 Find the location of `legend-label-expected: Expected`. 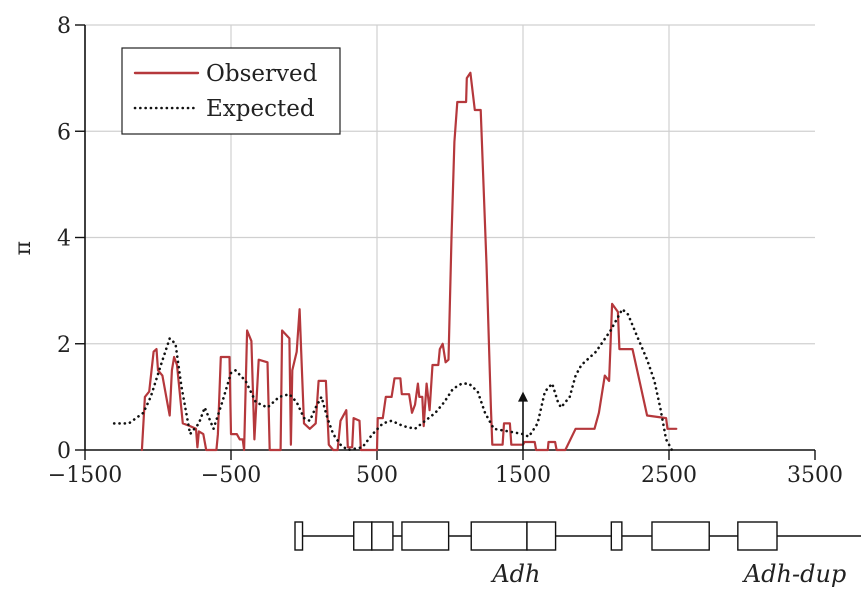

legend-label-expected: Expected is located at coordinates (260, 109).